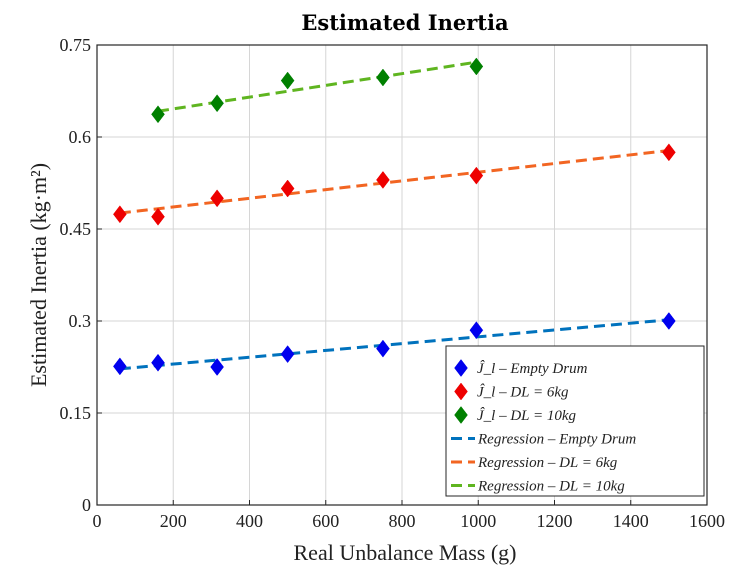 Image resolution: width=739 pixels, height=570 pixels. Describe the element at coordinates (478, 521) in the screenshot. I see `x-tick-label: 1000` at that location.